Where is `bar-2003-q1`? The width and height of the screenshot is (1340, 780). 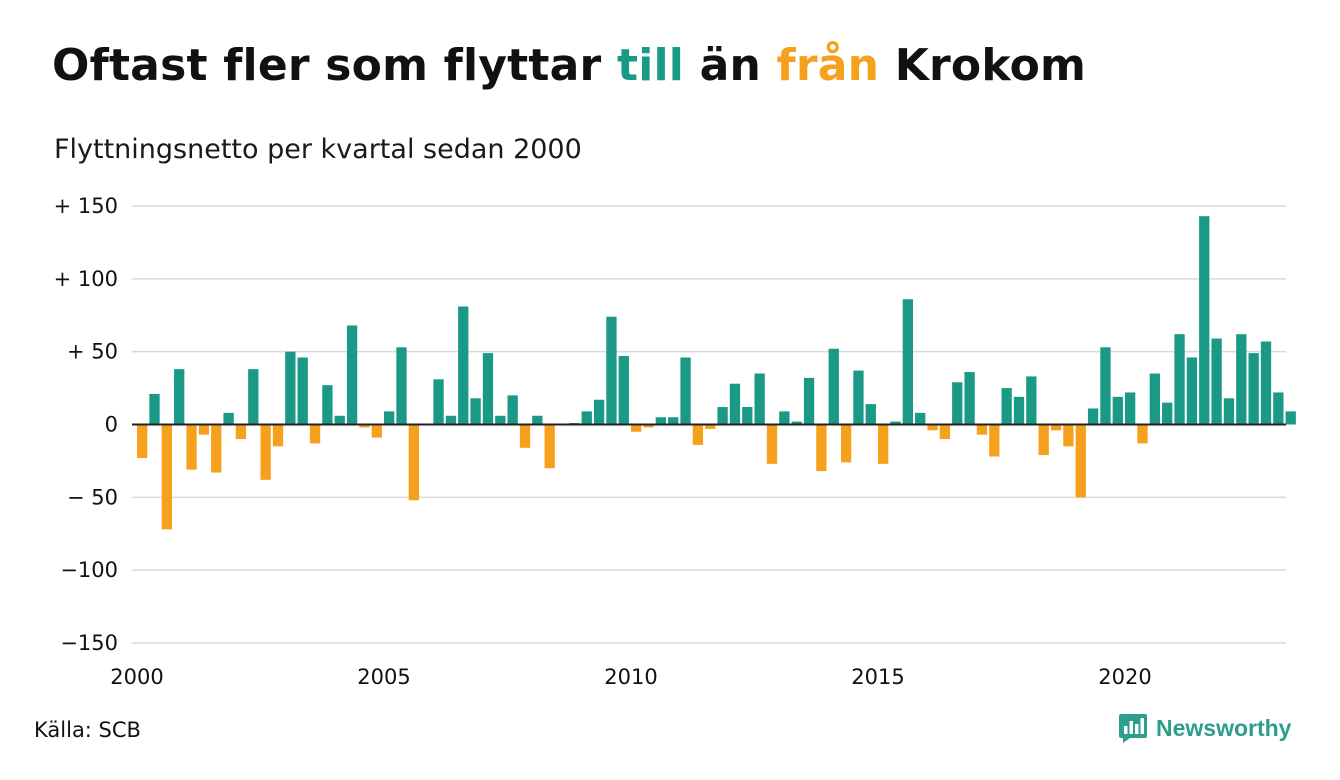
bar-2003-q1 is located at coordinates (290, 388).